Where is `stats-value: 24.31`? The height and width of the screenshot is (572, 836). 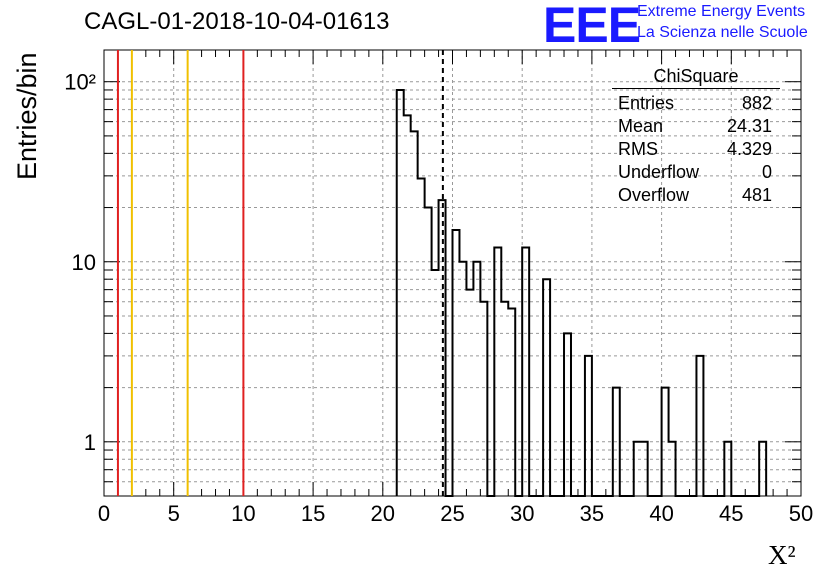
stats-value: 24.31 is located at coordinates (749, 126).